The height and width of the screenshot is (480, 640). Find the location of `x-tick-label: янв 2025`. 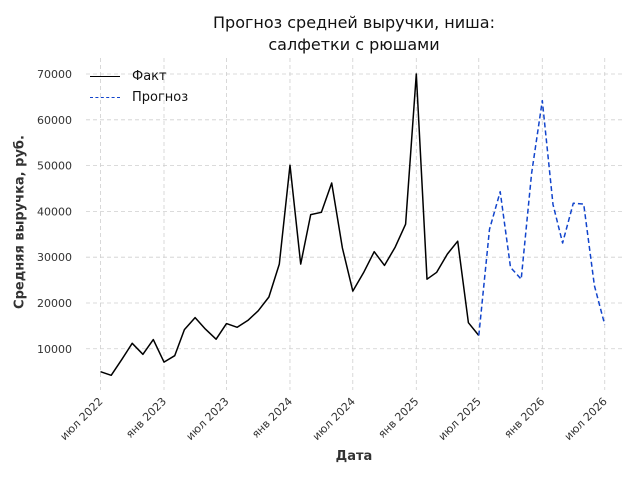

x-tick-label: янв 2025 is located at coordinates (399, 418).